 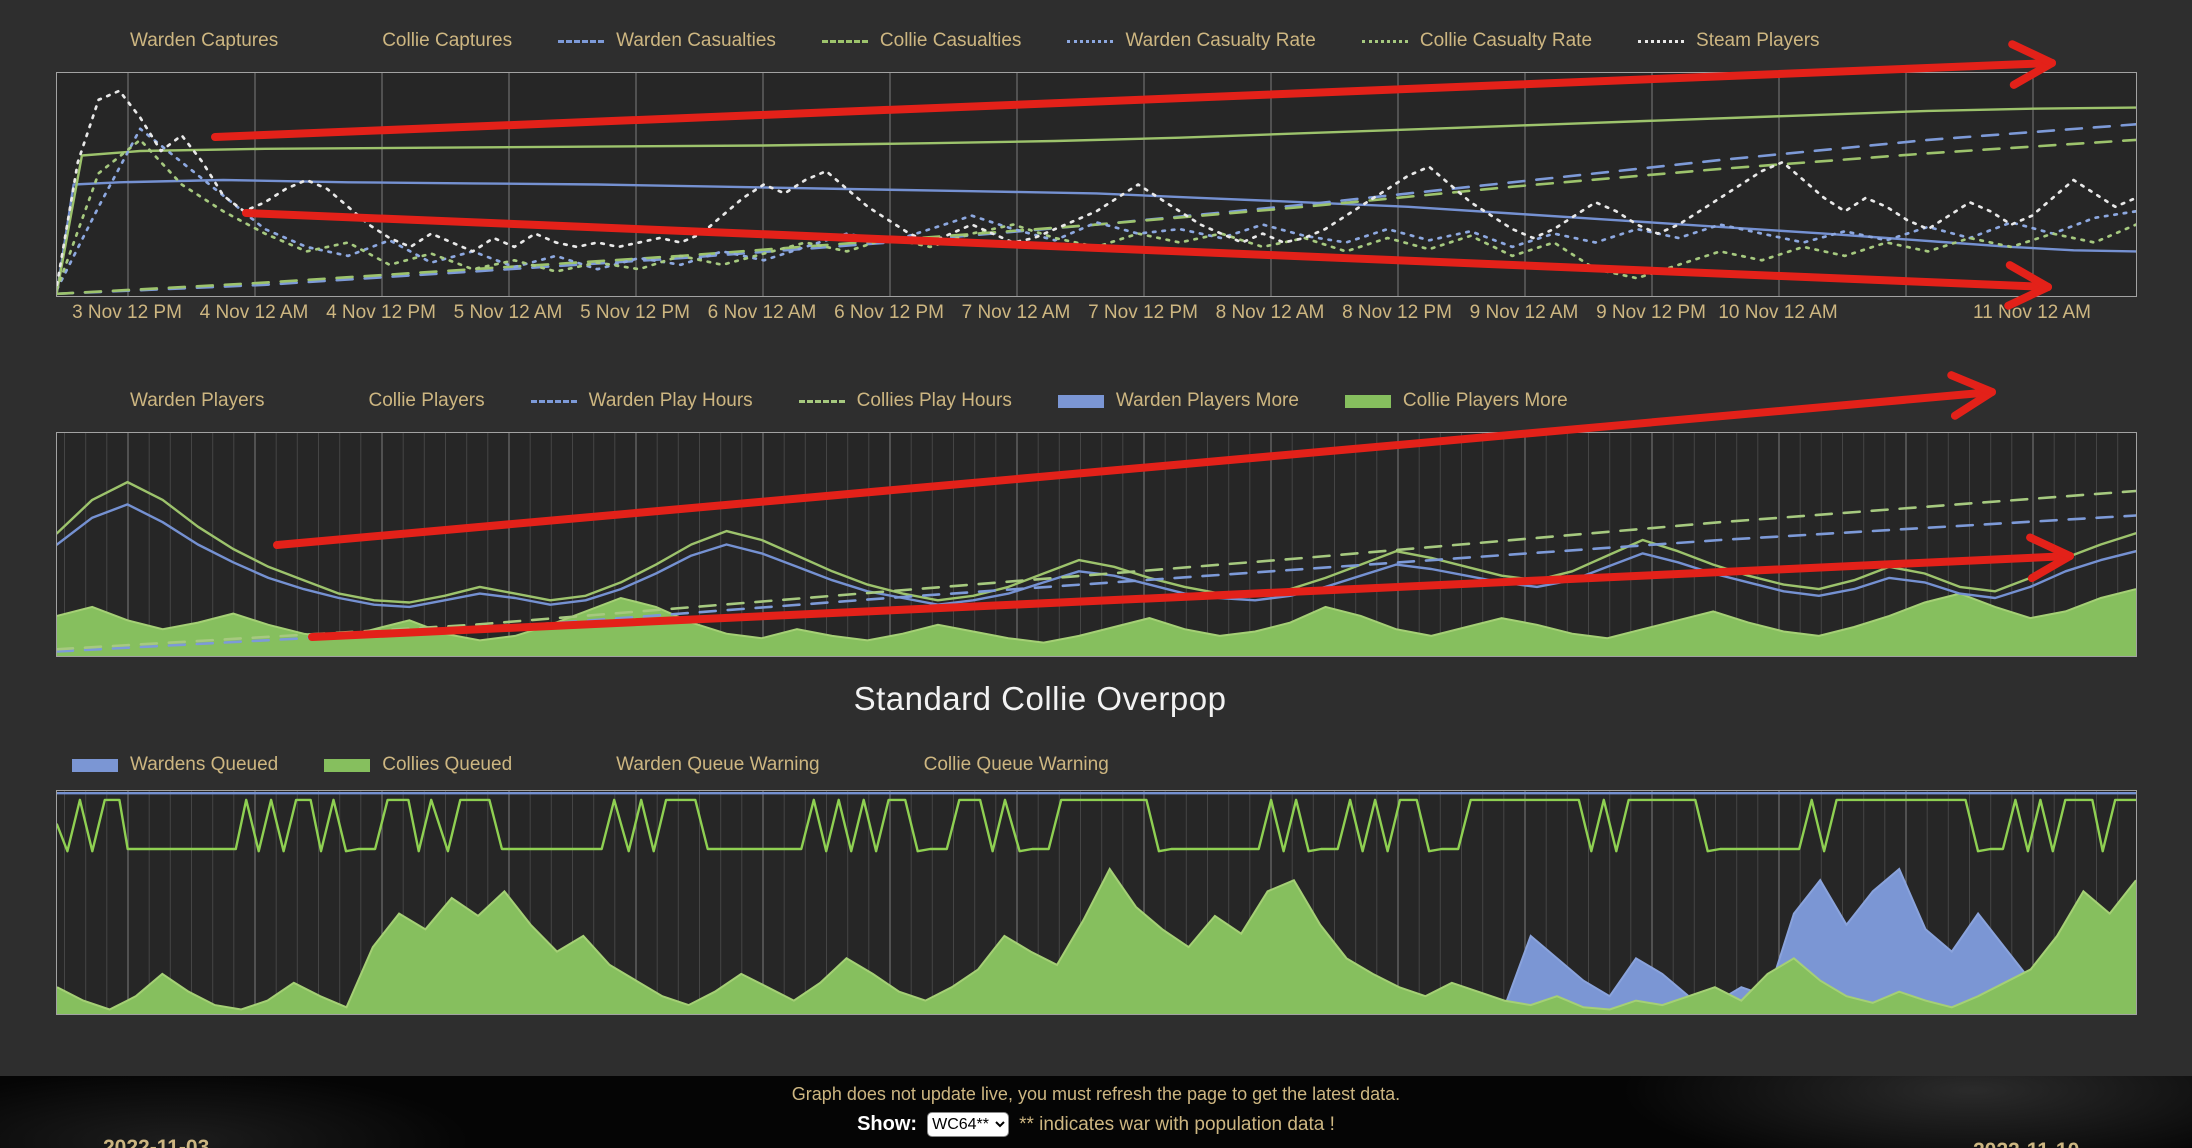 What do you see at coordinates (1040, 698) in the screenshot?
I see `chart-title: Standard Collie Overpop` at bounding box center [1040, 698].